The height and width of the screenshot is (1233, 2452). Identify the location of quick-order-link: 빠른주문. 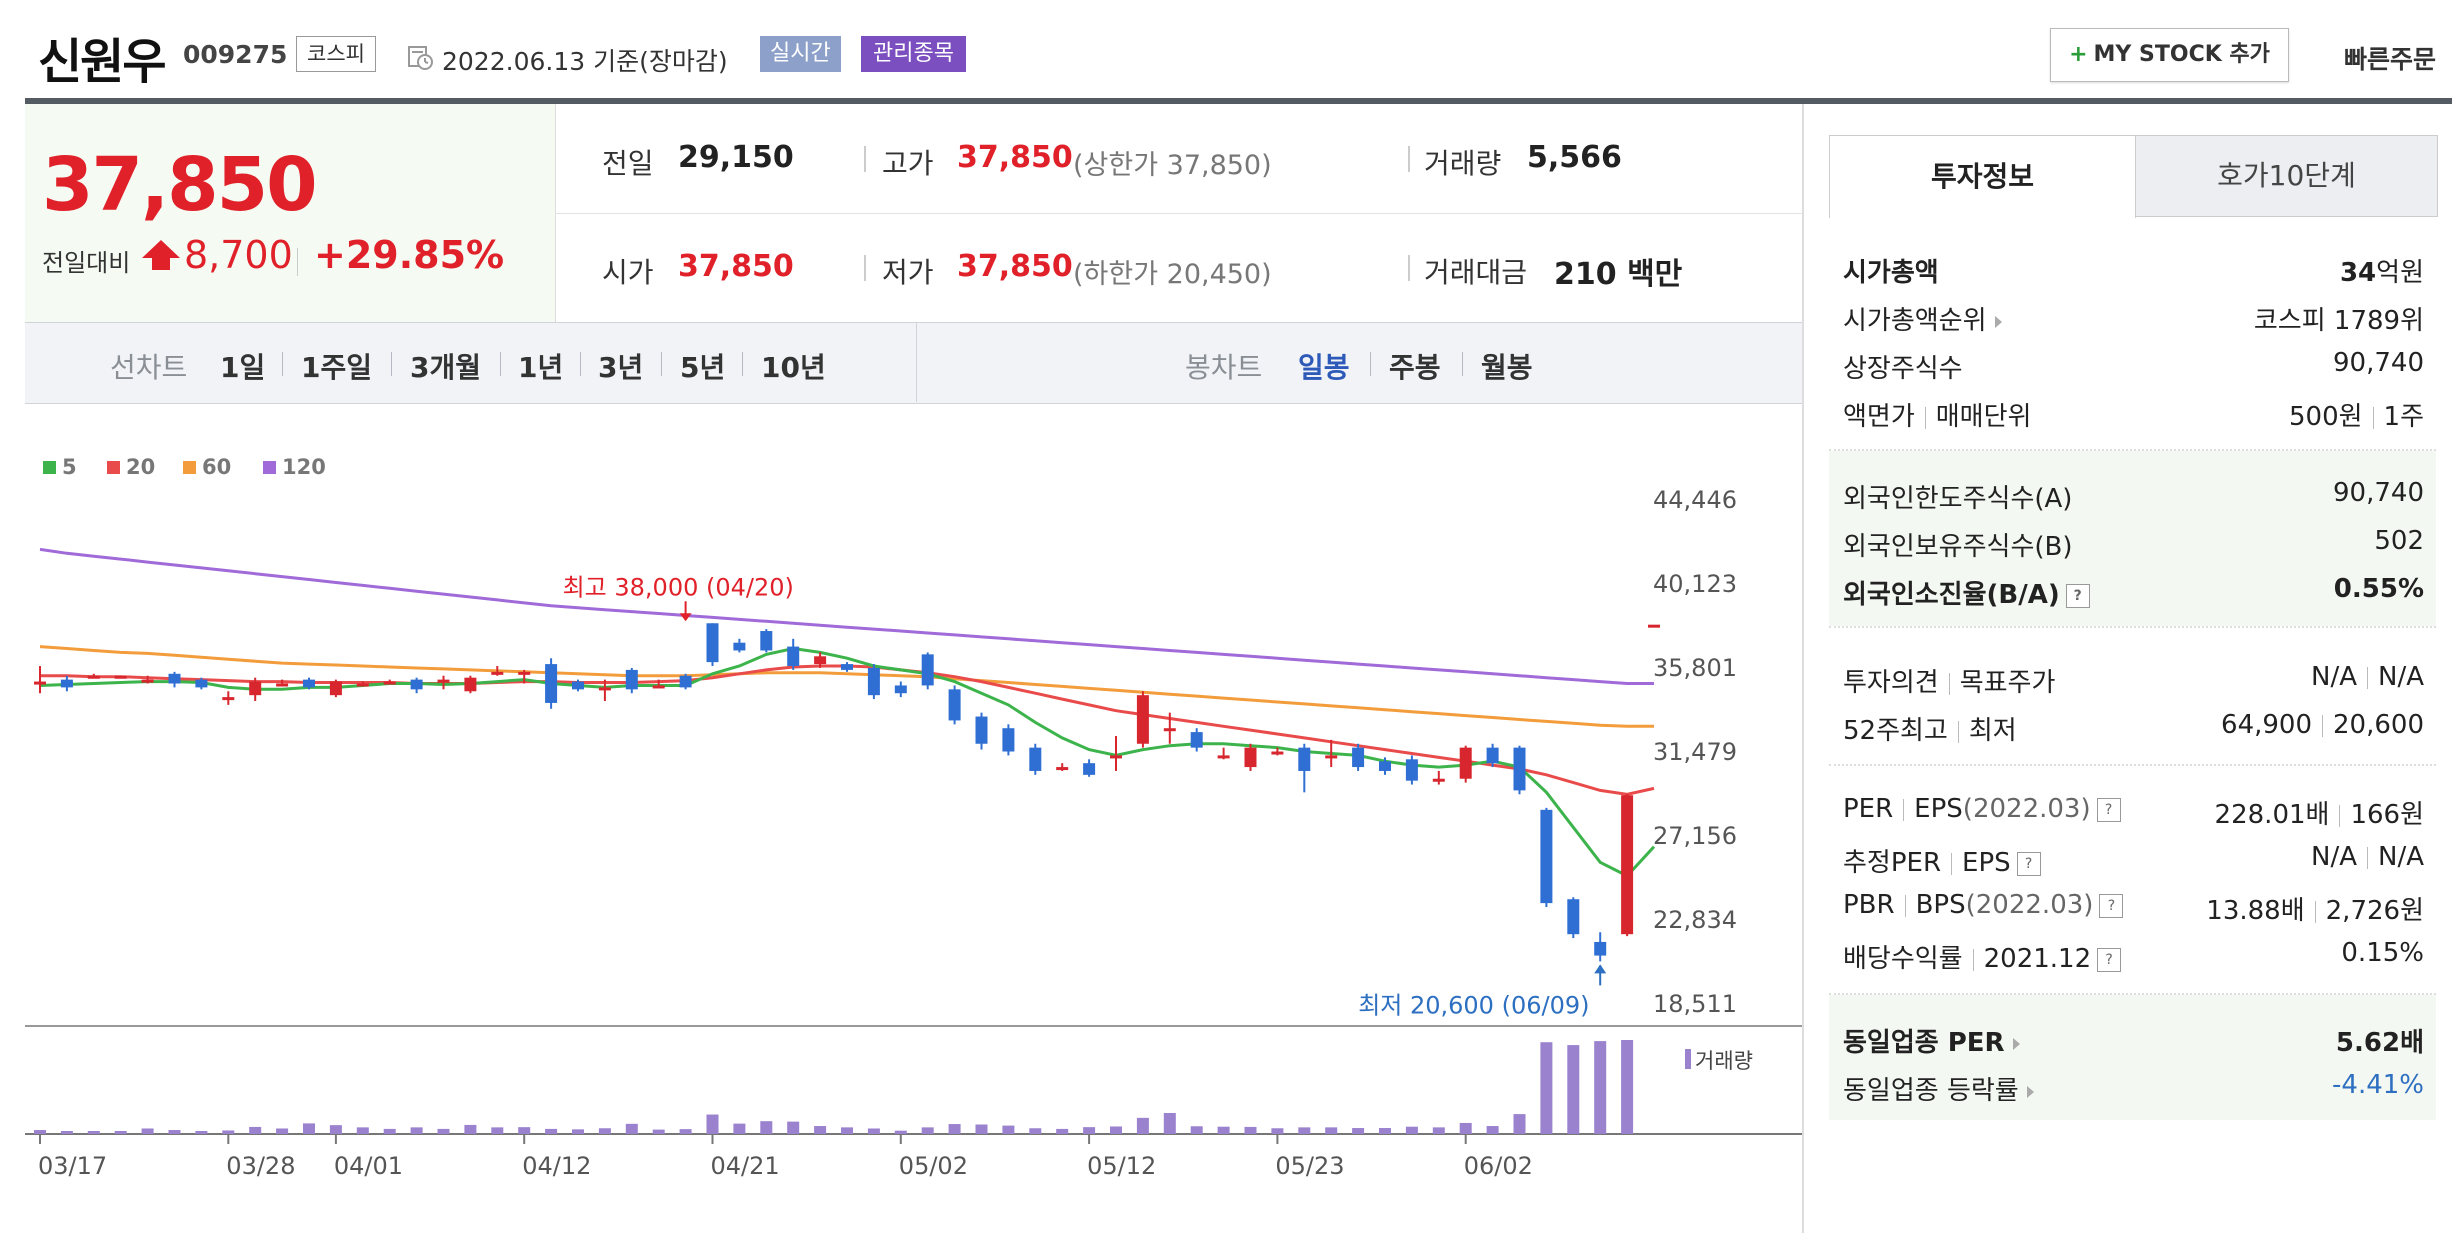
(2390, 59).